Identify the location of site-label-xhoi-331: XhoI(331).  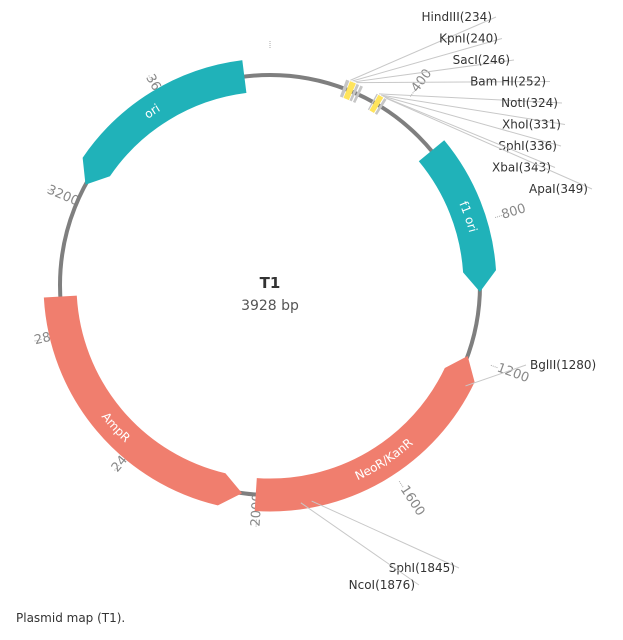
(531, 125).